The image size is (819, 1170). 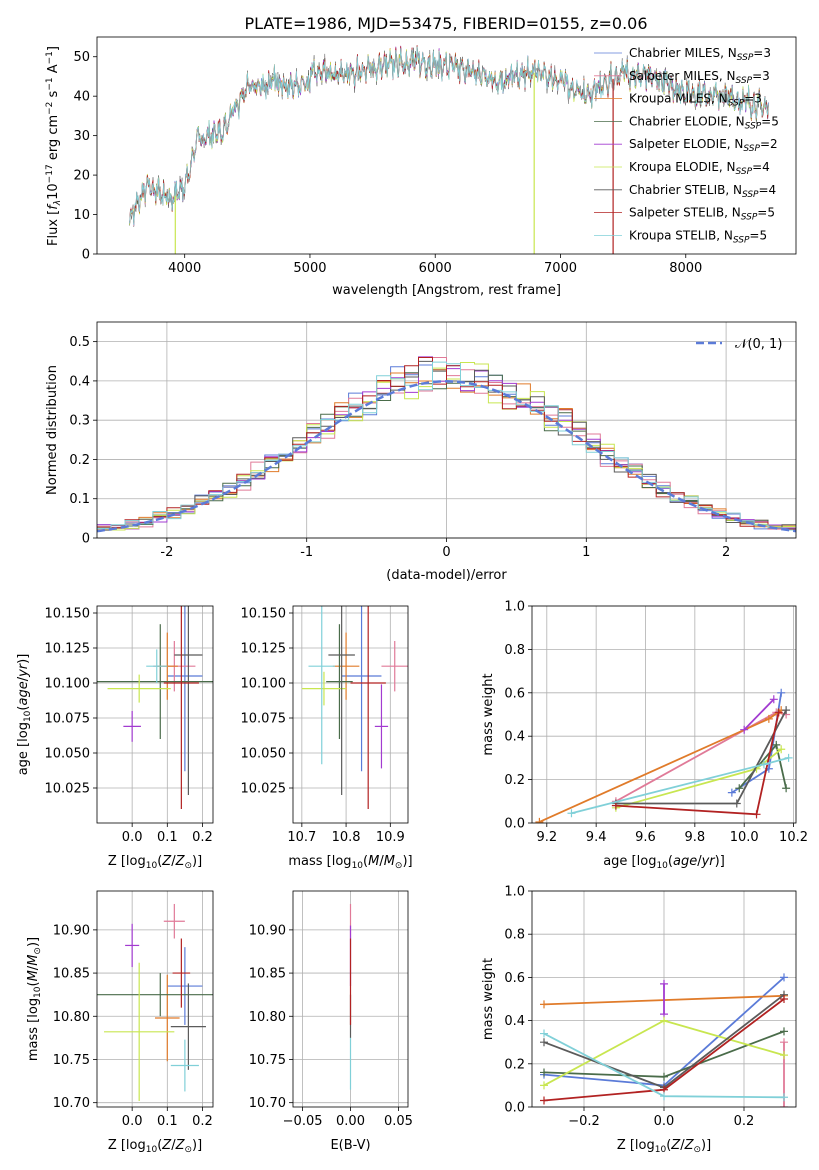 What do you see at coordinates (702, 214) in the screenshot?
I see `legend-entry: Salpeter STELIB, NSSP=5` at bounding box center [702, 214].